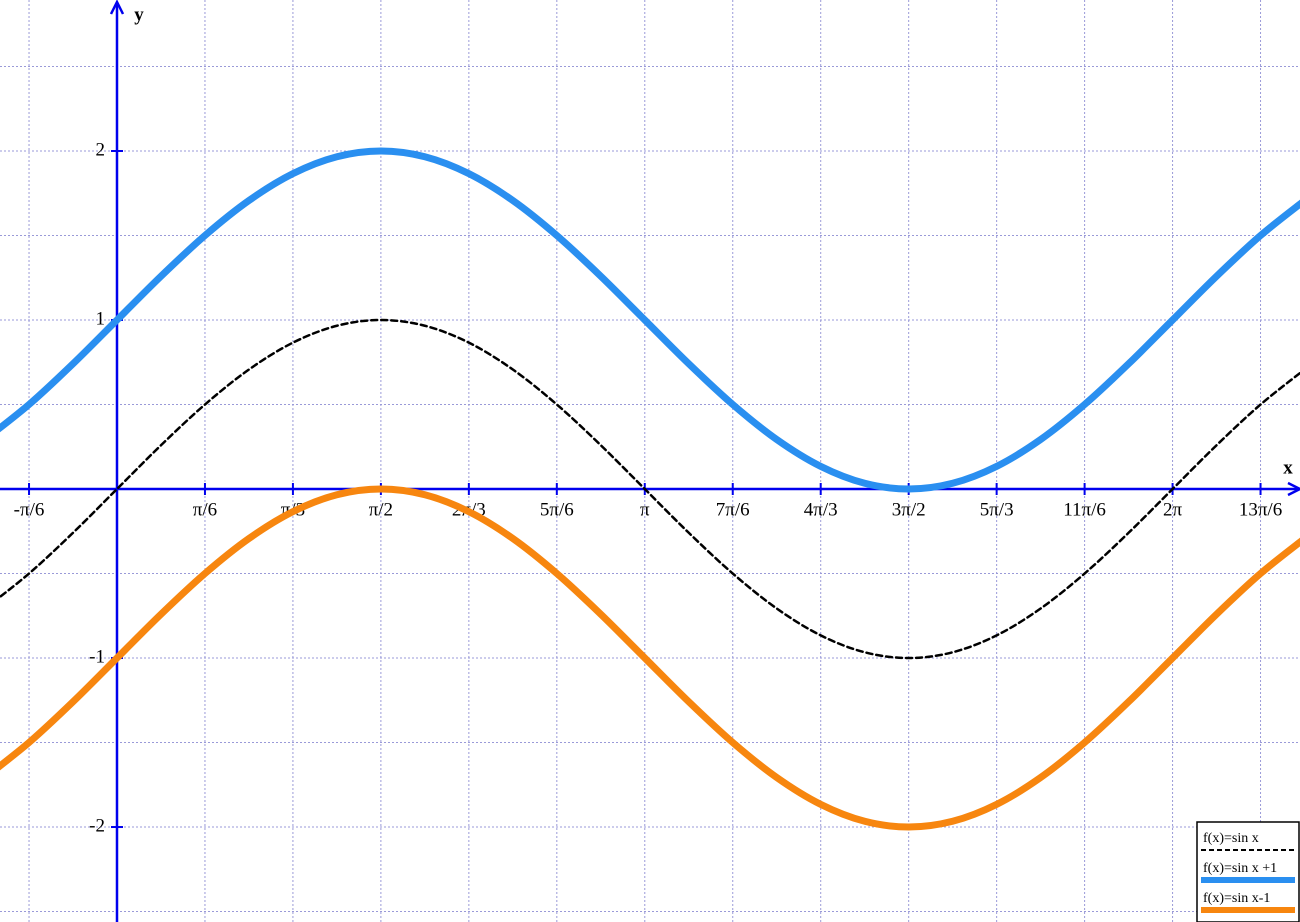 This screenshot has width=1300, height=922. Describe the element at coordinates (1260, 509) in the screenshot. I see `x-tick-label: 13π/6` at that location.